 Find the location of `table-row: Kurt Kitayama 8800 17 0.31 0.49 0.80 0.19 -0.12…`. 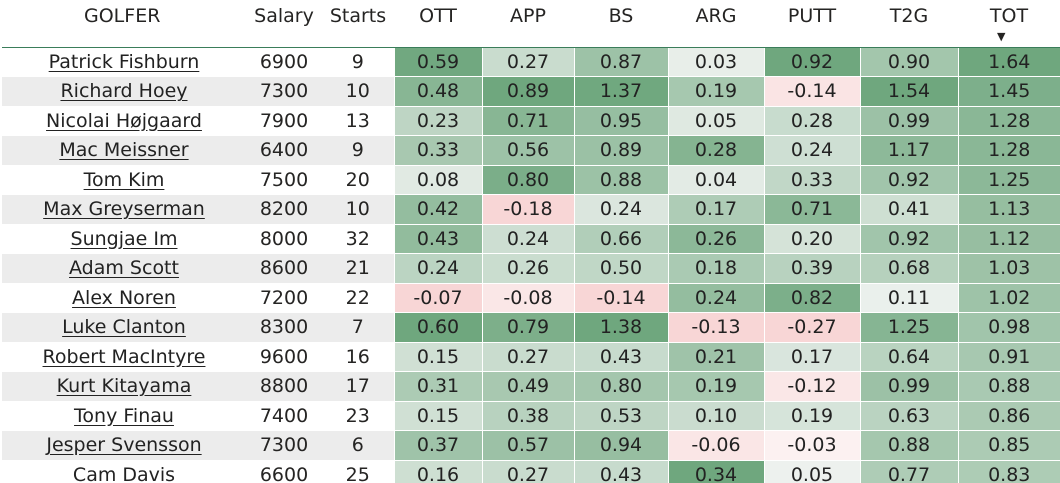

table-row: Kurt Kitayama 8800 17 0.31 0.49 0.80 0.19 -0.12… is located at coordinates (531, 386).